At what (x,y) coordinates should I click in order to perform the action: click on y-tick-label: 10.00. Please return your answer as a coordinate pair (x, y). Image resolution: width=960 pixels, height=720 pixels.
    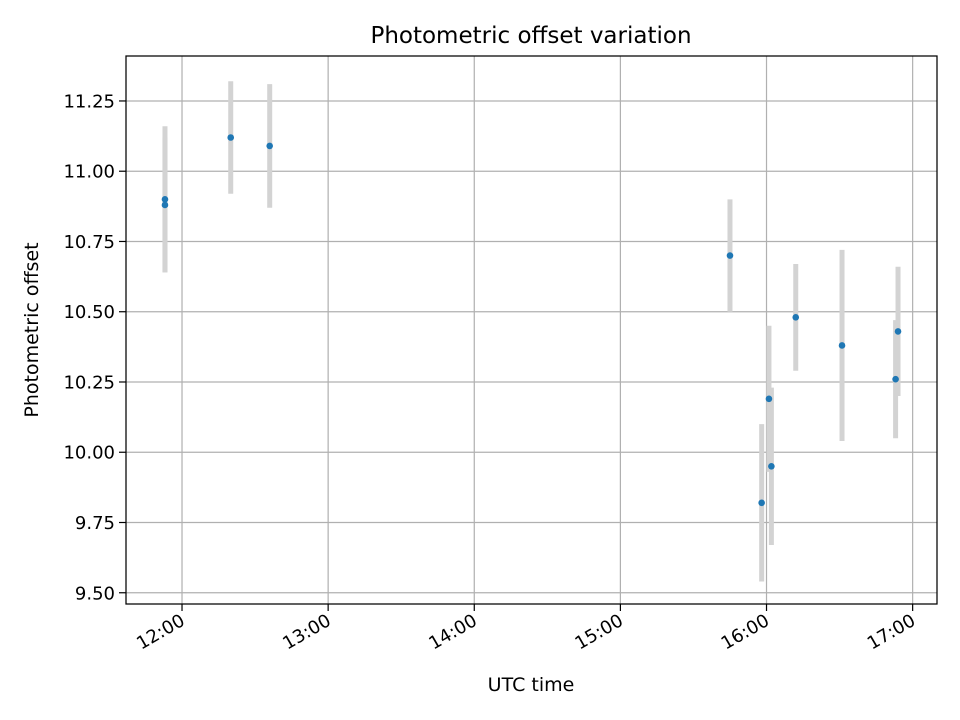
    Looking at the image, I should click on (89, 453).